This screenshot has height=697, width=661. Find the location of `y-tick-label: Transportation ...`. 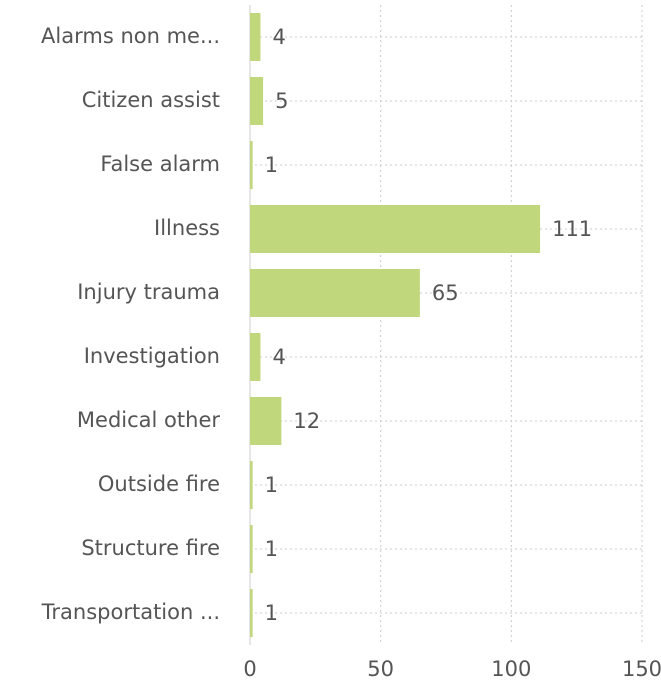

y-tick-label: Transportation ... is located at coordinates (130, 612).